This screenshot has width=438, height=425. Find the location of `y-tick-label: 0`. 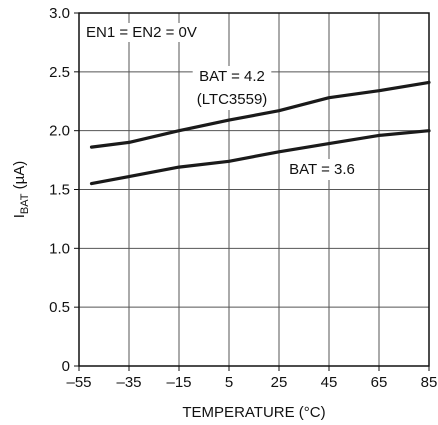

y-tick-label: 0 is located at coordinates (66, 366).